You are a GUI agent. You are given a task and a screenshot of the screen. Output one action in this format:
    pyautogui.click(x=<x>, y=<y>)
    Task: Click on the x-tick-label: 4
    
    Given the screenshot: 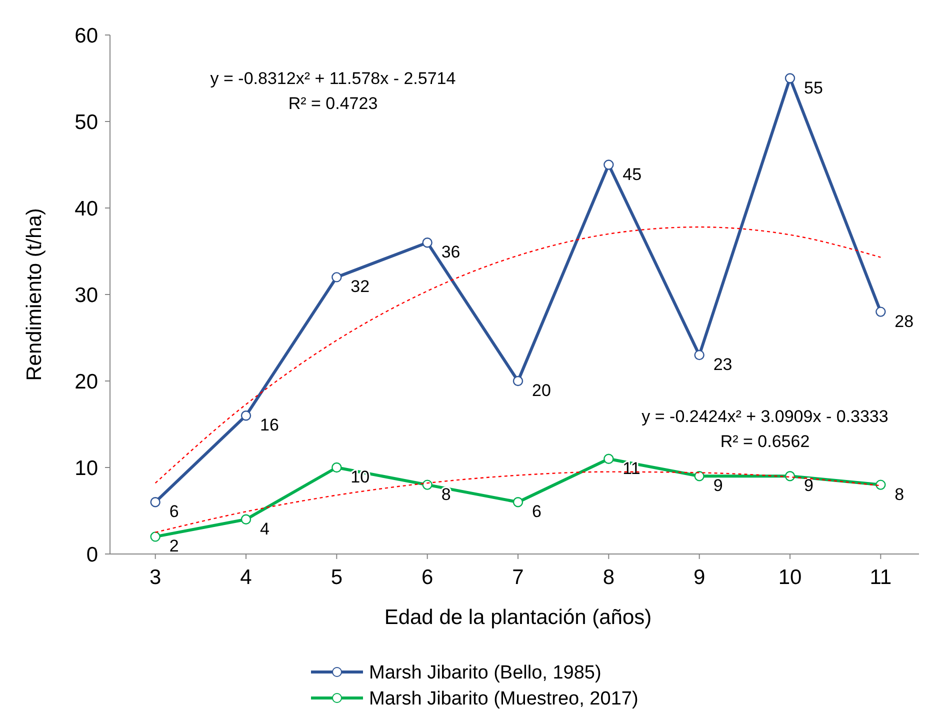 What is the action you would take?
    pyautogui.click(x=246, y=577)
    